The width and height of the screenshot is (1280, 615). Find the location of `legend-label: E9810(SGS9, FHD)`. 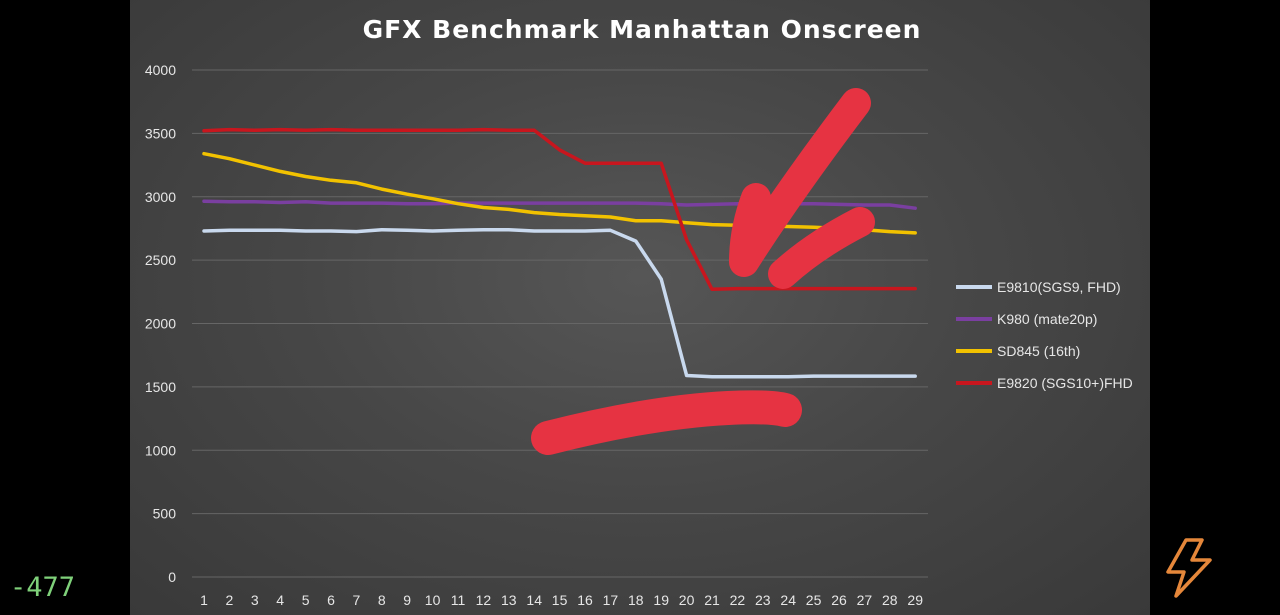

legend-label: E9810(SGS9, FHD) is located at coordinates (1059, 287).